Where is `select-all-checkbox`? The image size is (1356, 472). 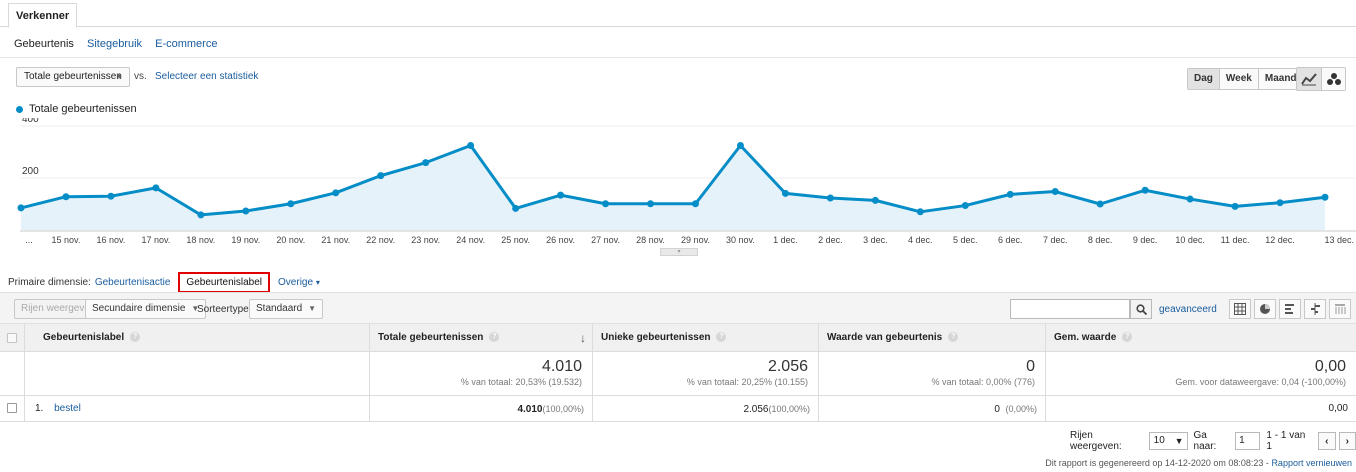
select-all-checkbox is located at coordinates (12, 338).